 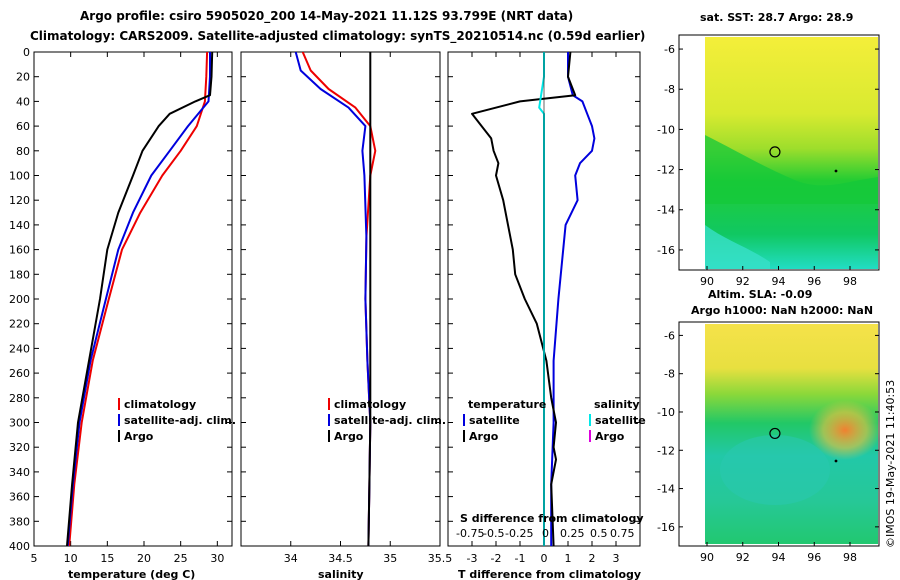 What do you see at coordinates (34, 558) in the screenshot?
I see `x-tick-label: 5` at bounding box center [34, 558].